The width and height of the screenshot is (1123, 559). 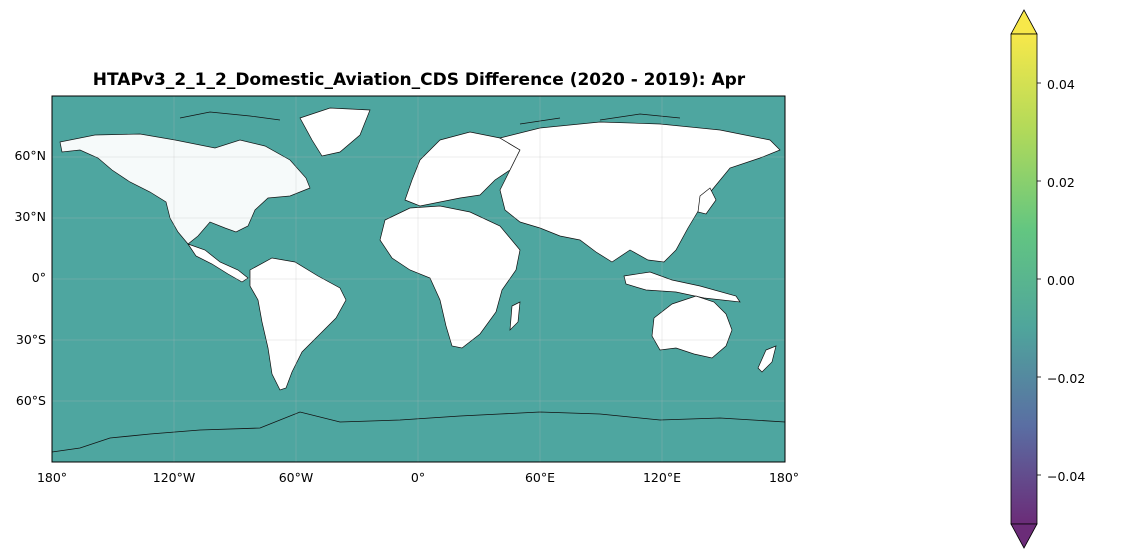 I want to click on lat-tick-30s: 30°S, so click(x=30, y=339).